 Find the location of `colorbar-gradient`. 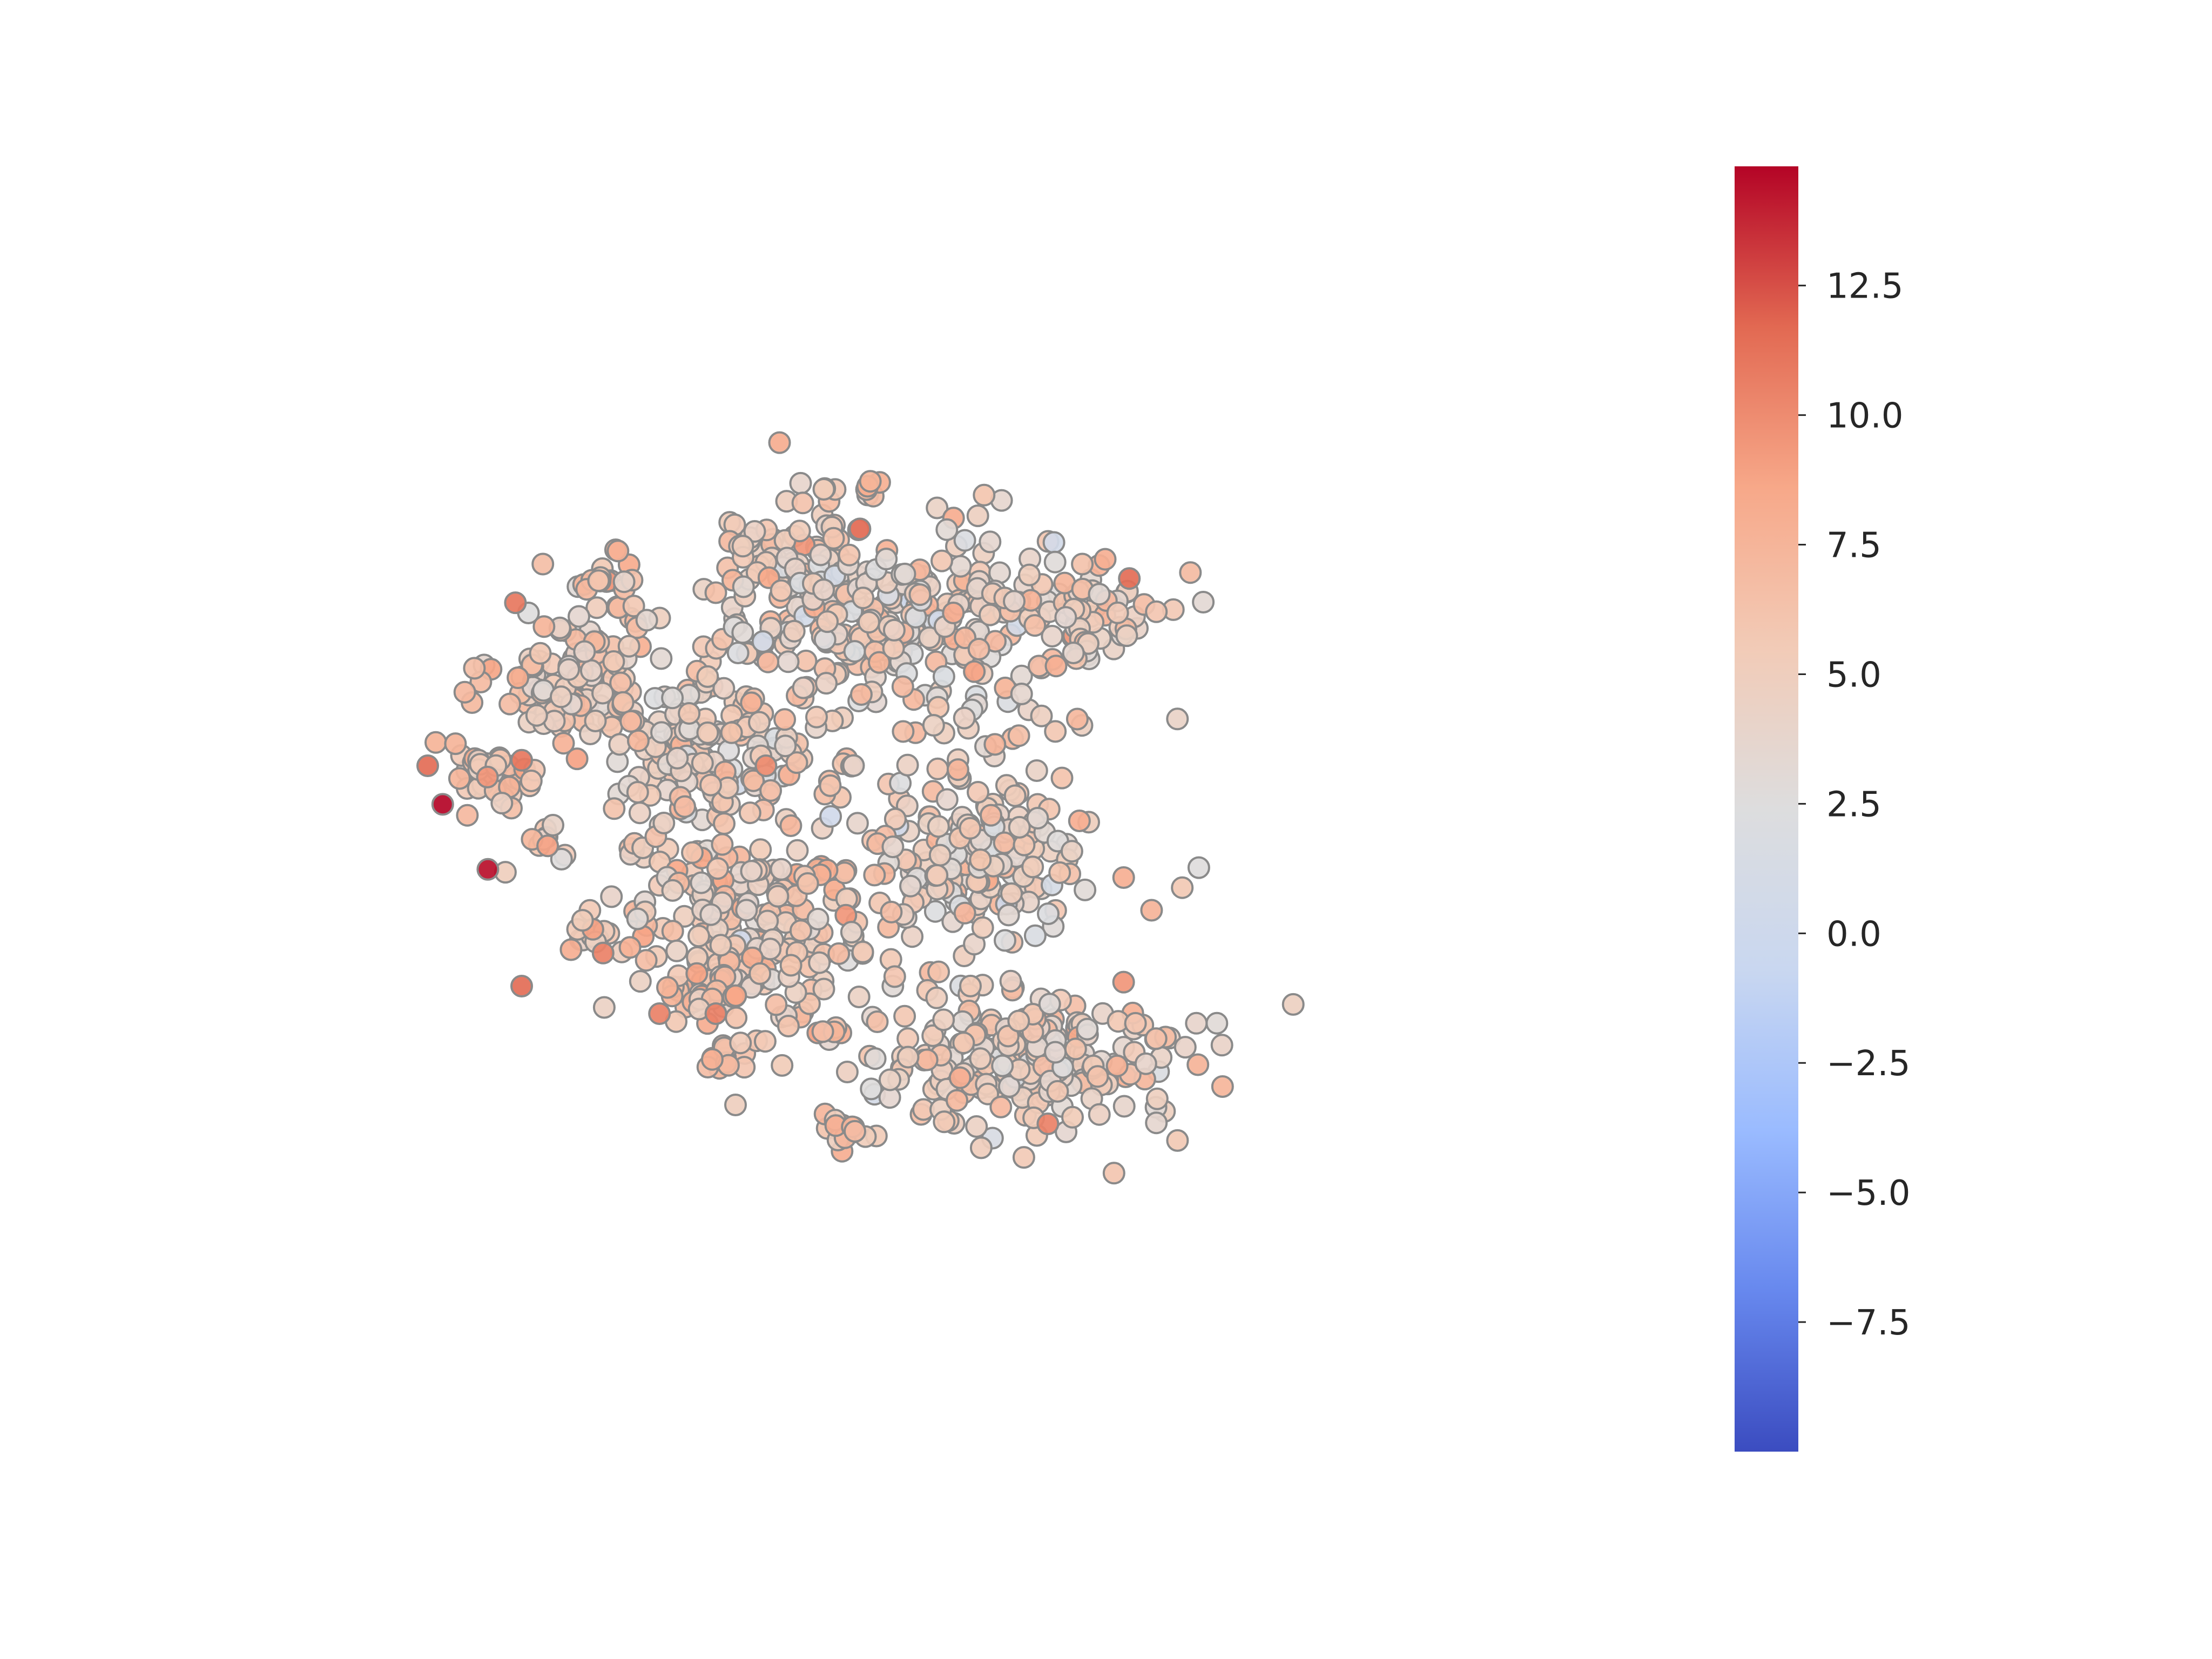

colorbar-gradient is located at coordinates (1766, 809).